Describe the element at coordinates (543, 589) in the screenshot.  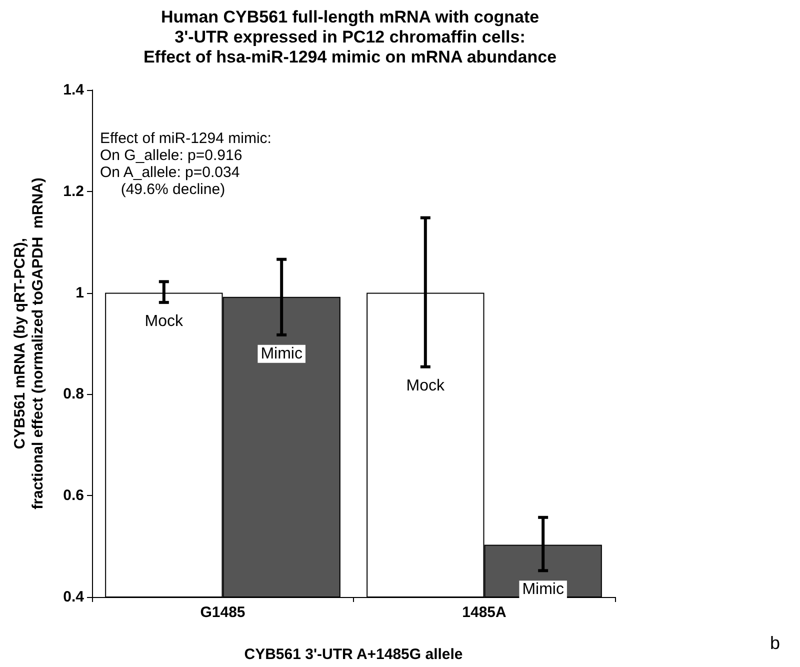
I see `series-label: Mimic` at that location.